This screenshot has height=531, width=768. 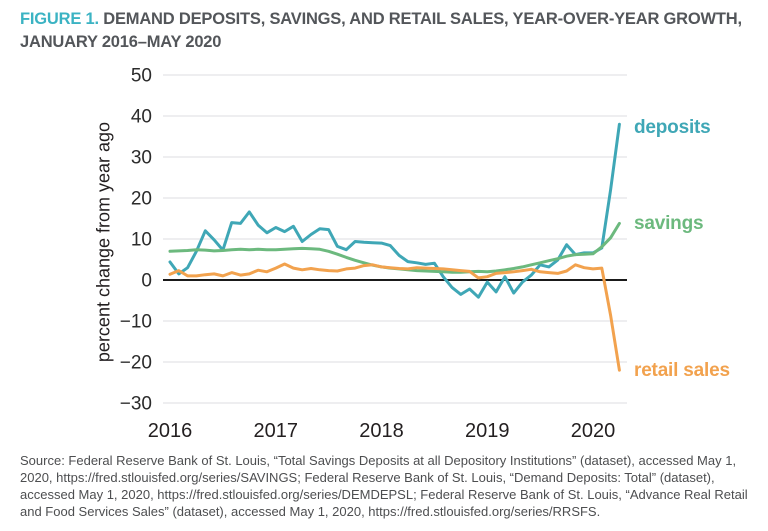 What do you see at coordinates (487, 431) in the screenshot?
I see `x-tick-label: 2019` at bounding box center [487, 431].